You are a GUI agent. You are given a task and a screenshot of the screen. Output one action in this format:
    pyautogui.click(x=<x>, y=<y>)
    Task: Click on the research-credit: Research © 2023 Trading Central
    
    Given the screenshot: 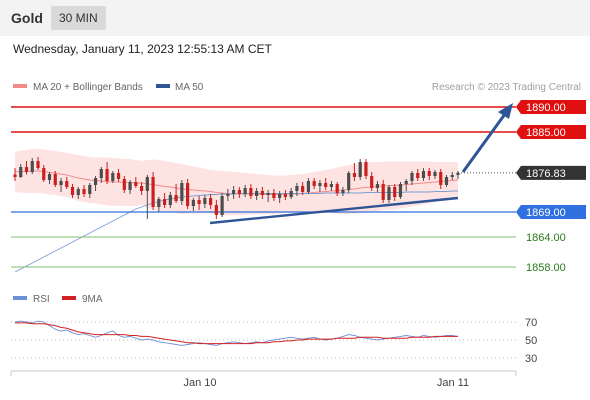 What is the action you would take?
    pyautogui.click(x=506, y=87)
    